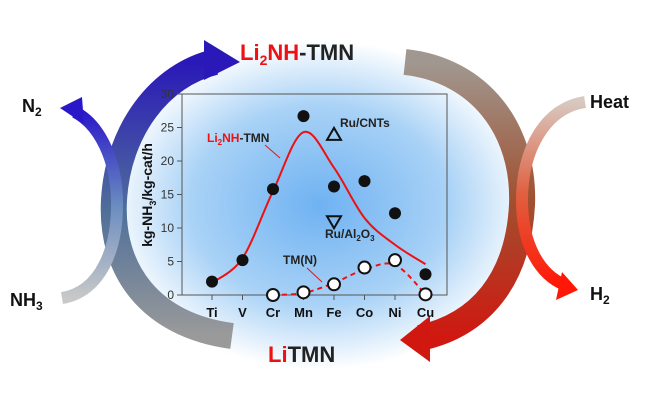 This screenshot has width=650, height=400. What do you see at coordinates (333, 312) in the screenshot?
I see `x-tick-label: Fe` at bounding box center [333, 312].